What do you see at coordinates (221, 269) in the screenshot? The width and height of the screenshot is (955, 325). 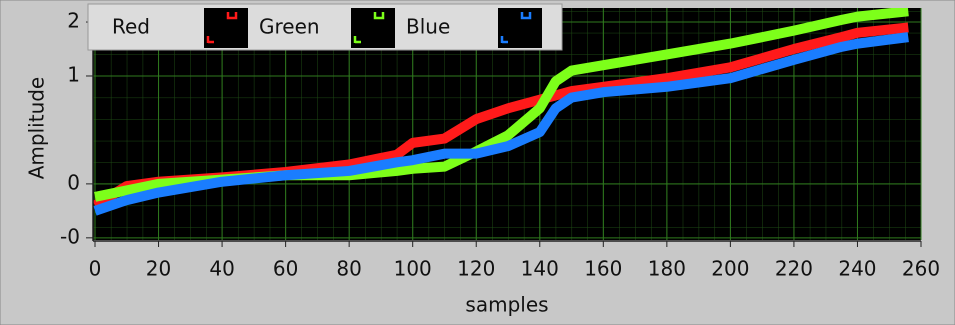 I see `x-tick-label: 40` at bounding box center [221, 269].